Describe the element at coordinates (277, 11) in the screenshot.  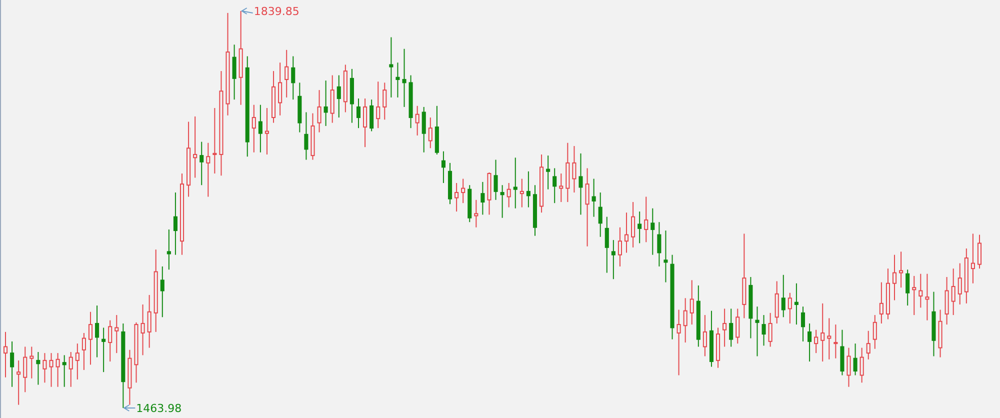
I see `annotation: 1839.85` at that location.